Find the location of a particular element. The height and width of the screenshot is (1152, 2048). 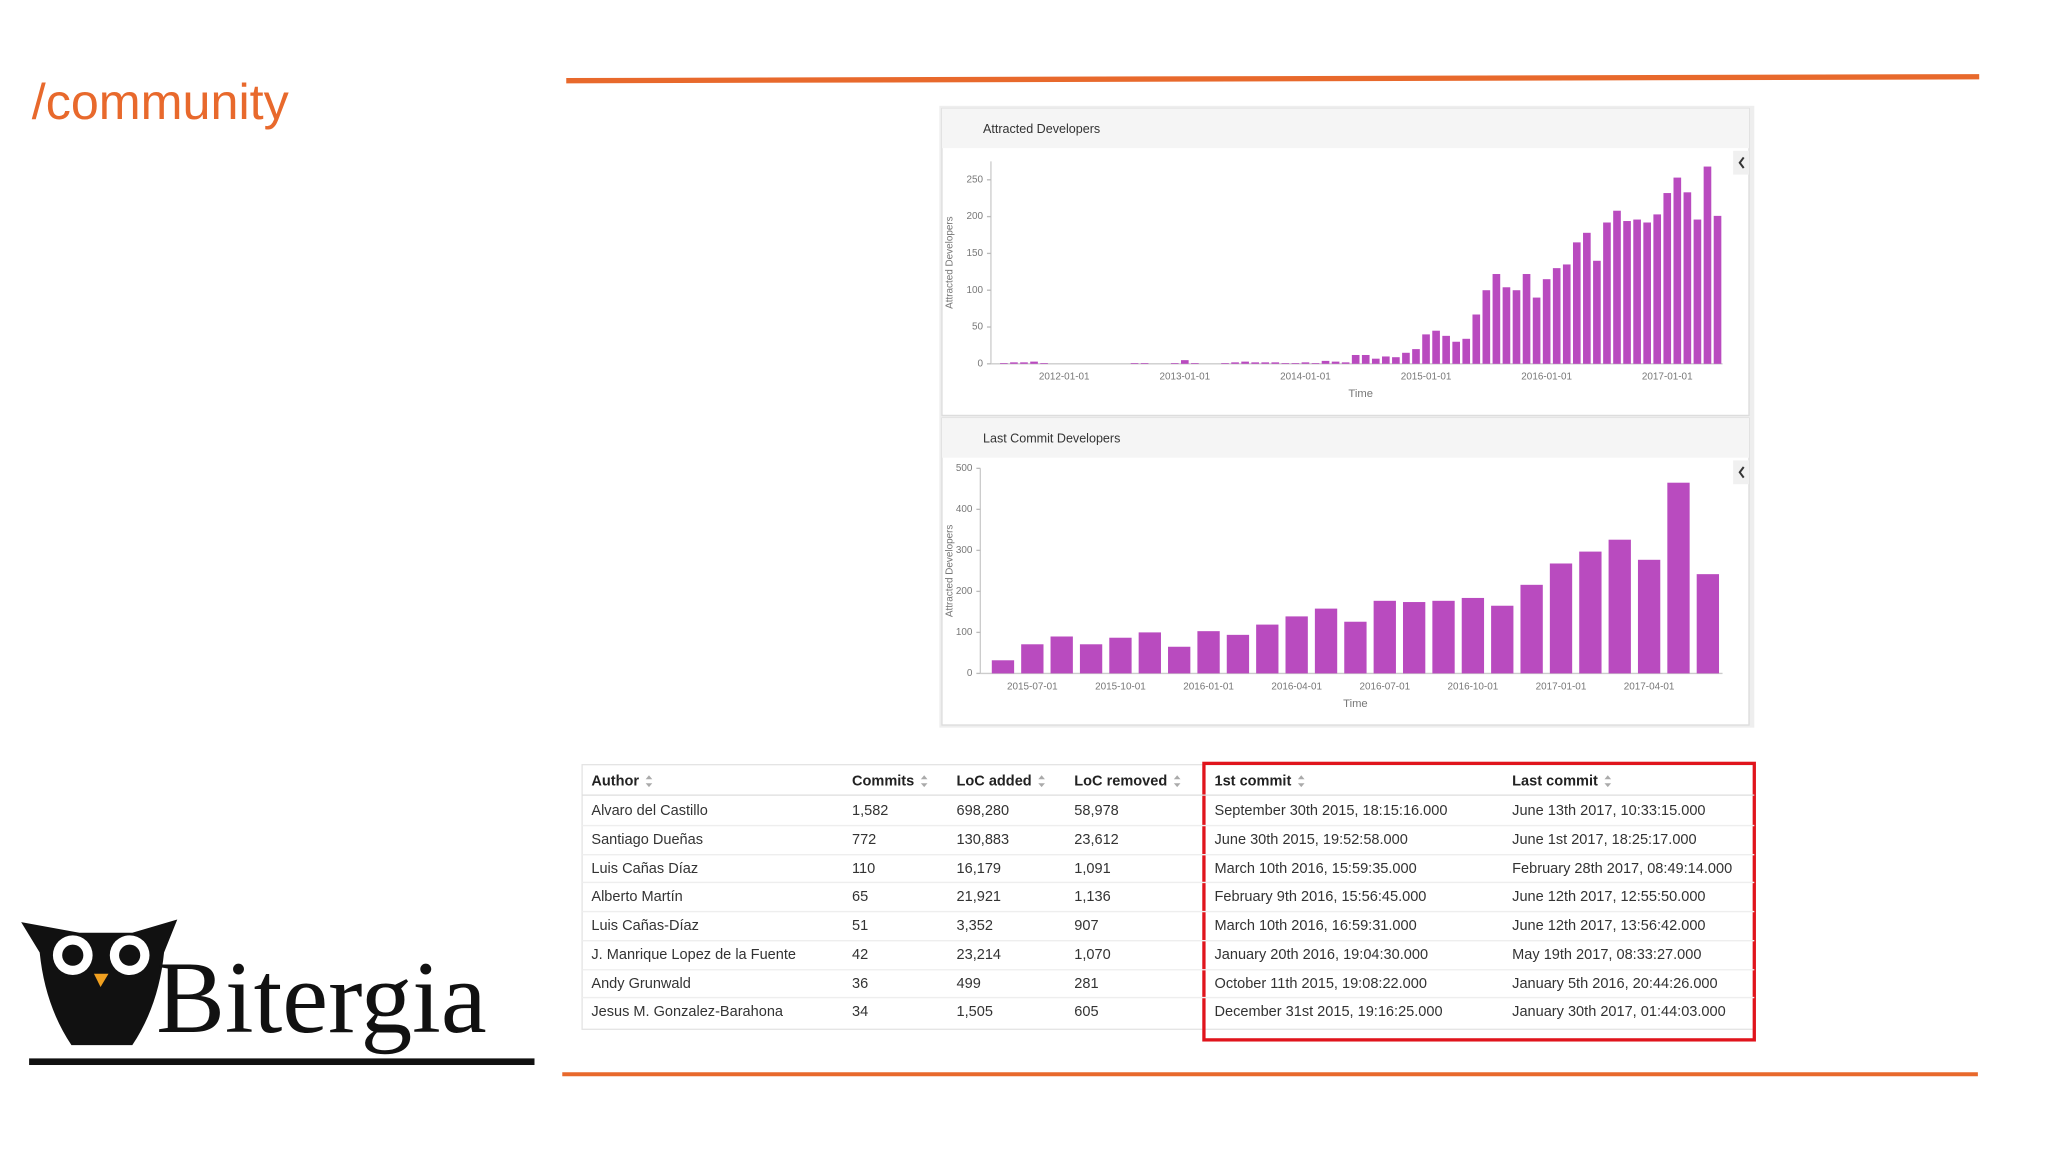

y-tick-label: 200 is located at coordinates (974, 216).